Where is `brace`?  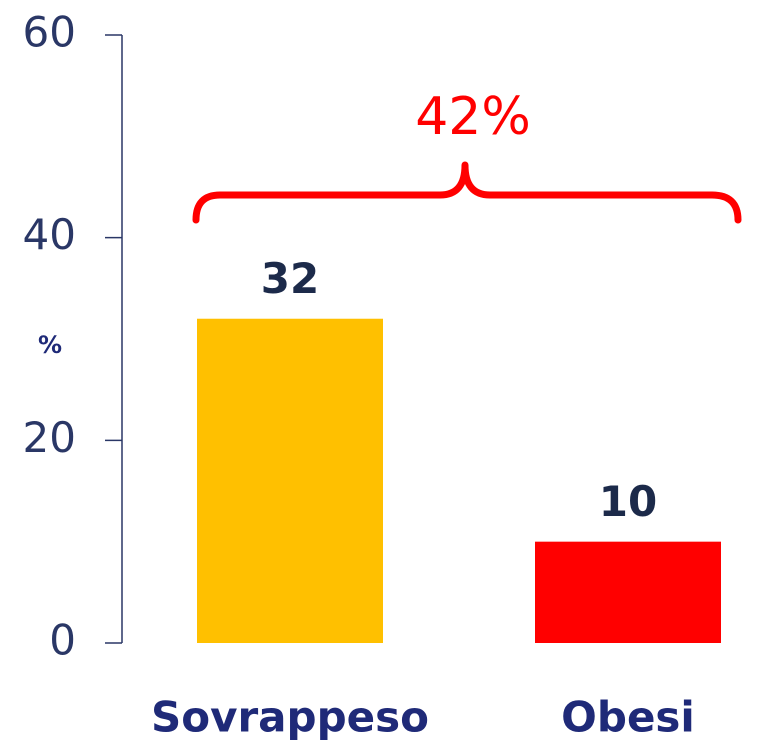 brace is located at coordinates (467, 192).